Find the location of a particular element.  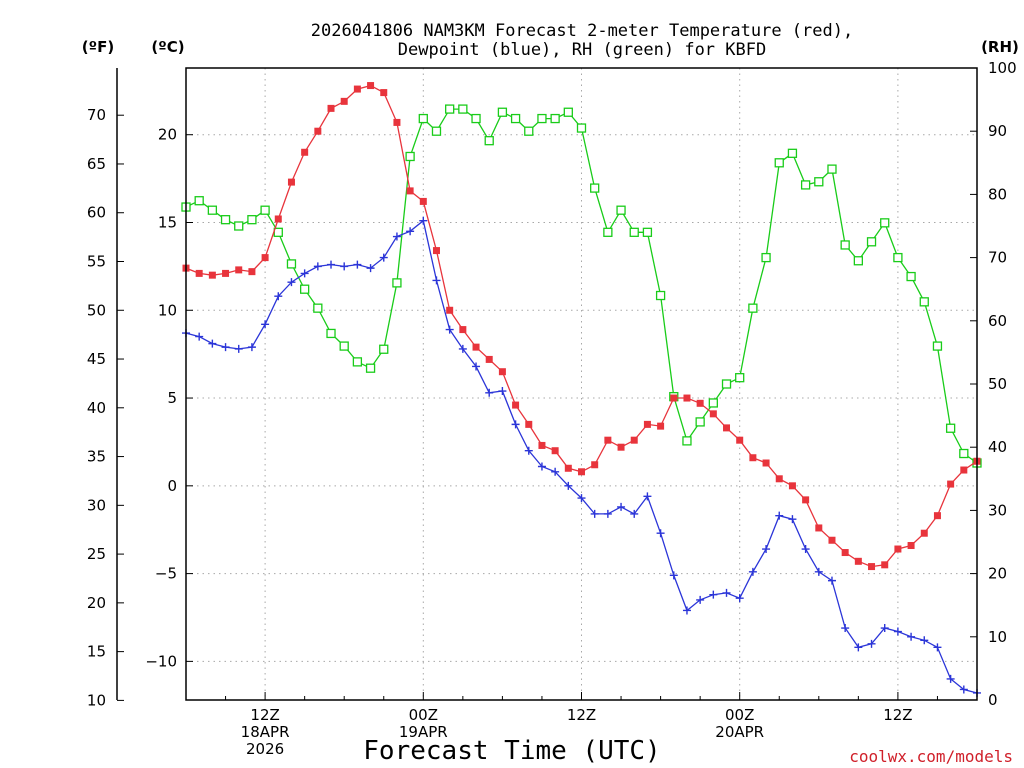

time-tick-label: 18APR is located at coordinates (265, 732).